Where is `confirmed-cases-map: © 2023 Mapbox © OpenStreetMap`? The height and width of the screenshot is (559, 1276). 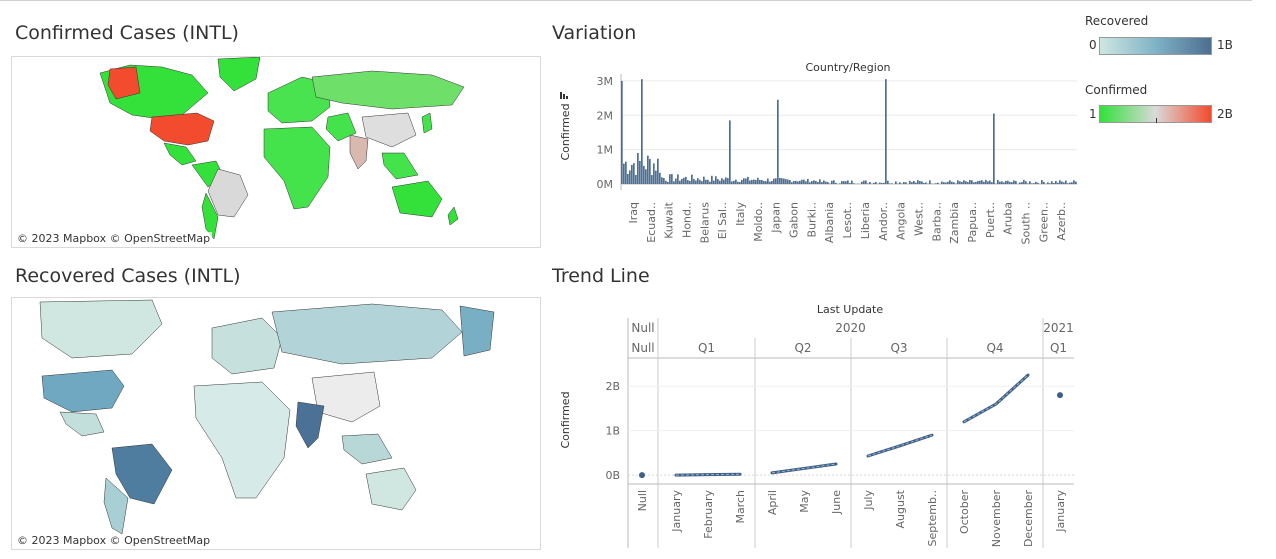
confirmed-cases-map: © 2023 Mapbox © OpenStreetMap is located at coordinates (276, 152).